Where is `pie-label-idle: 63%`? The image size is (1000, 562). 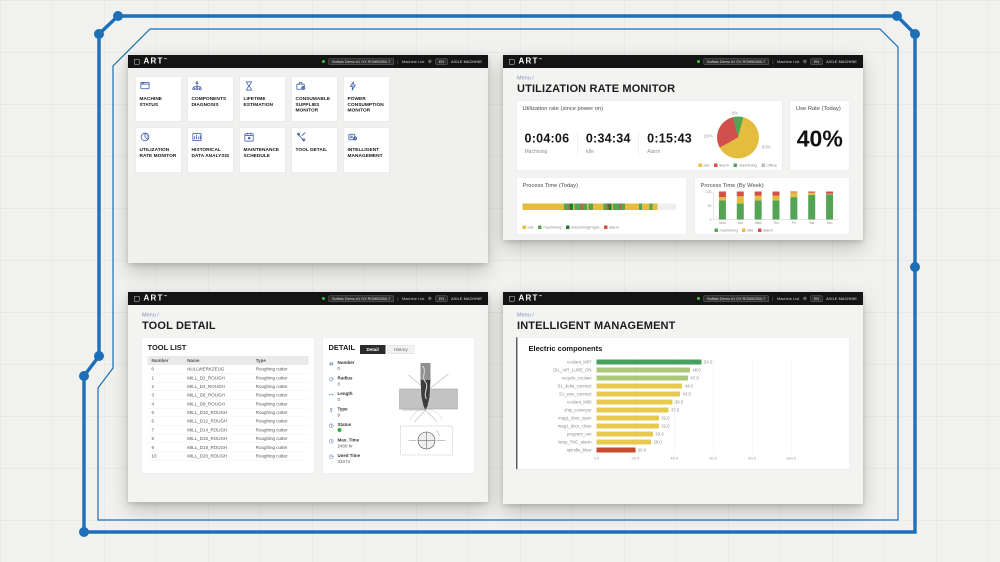 pie-label-idle: 63% is located at coordinates (766, 147).